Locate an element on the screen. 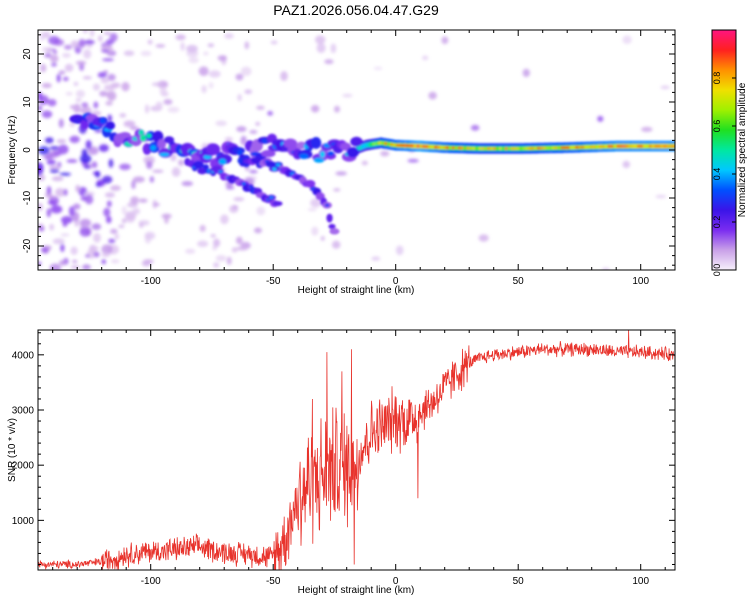  y-tick-label: 4000 is located at coordinates (23, 355).